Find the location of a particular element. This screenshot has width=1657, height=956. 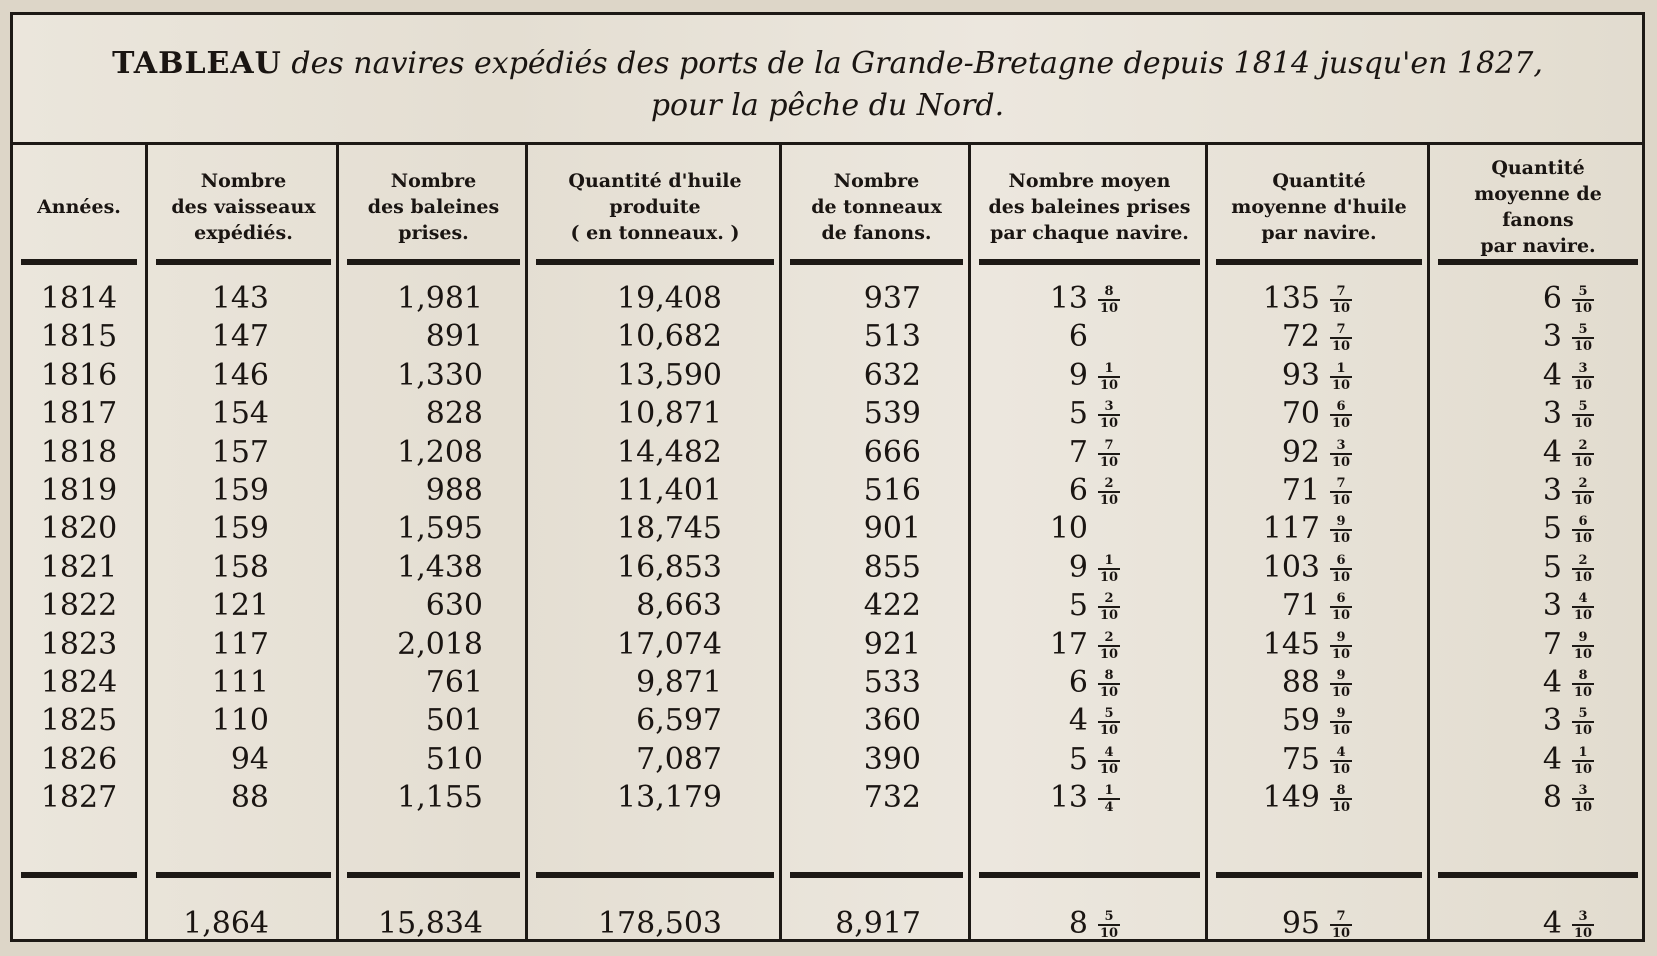

total-rule is located at coordinates (1538, 875).